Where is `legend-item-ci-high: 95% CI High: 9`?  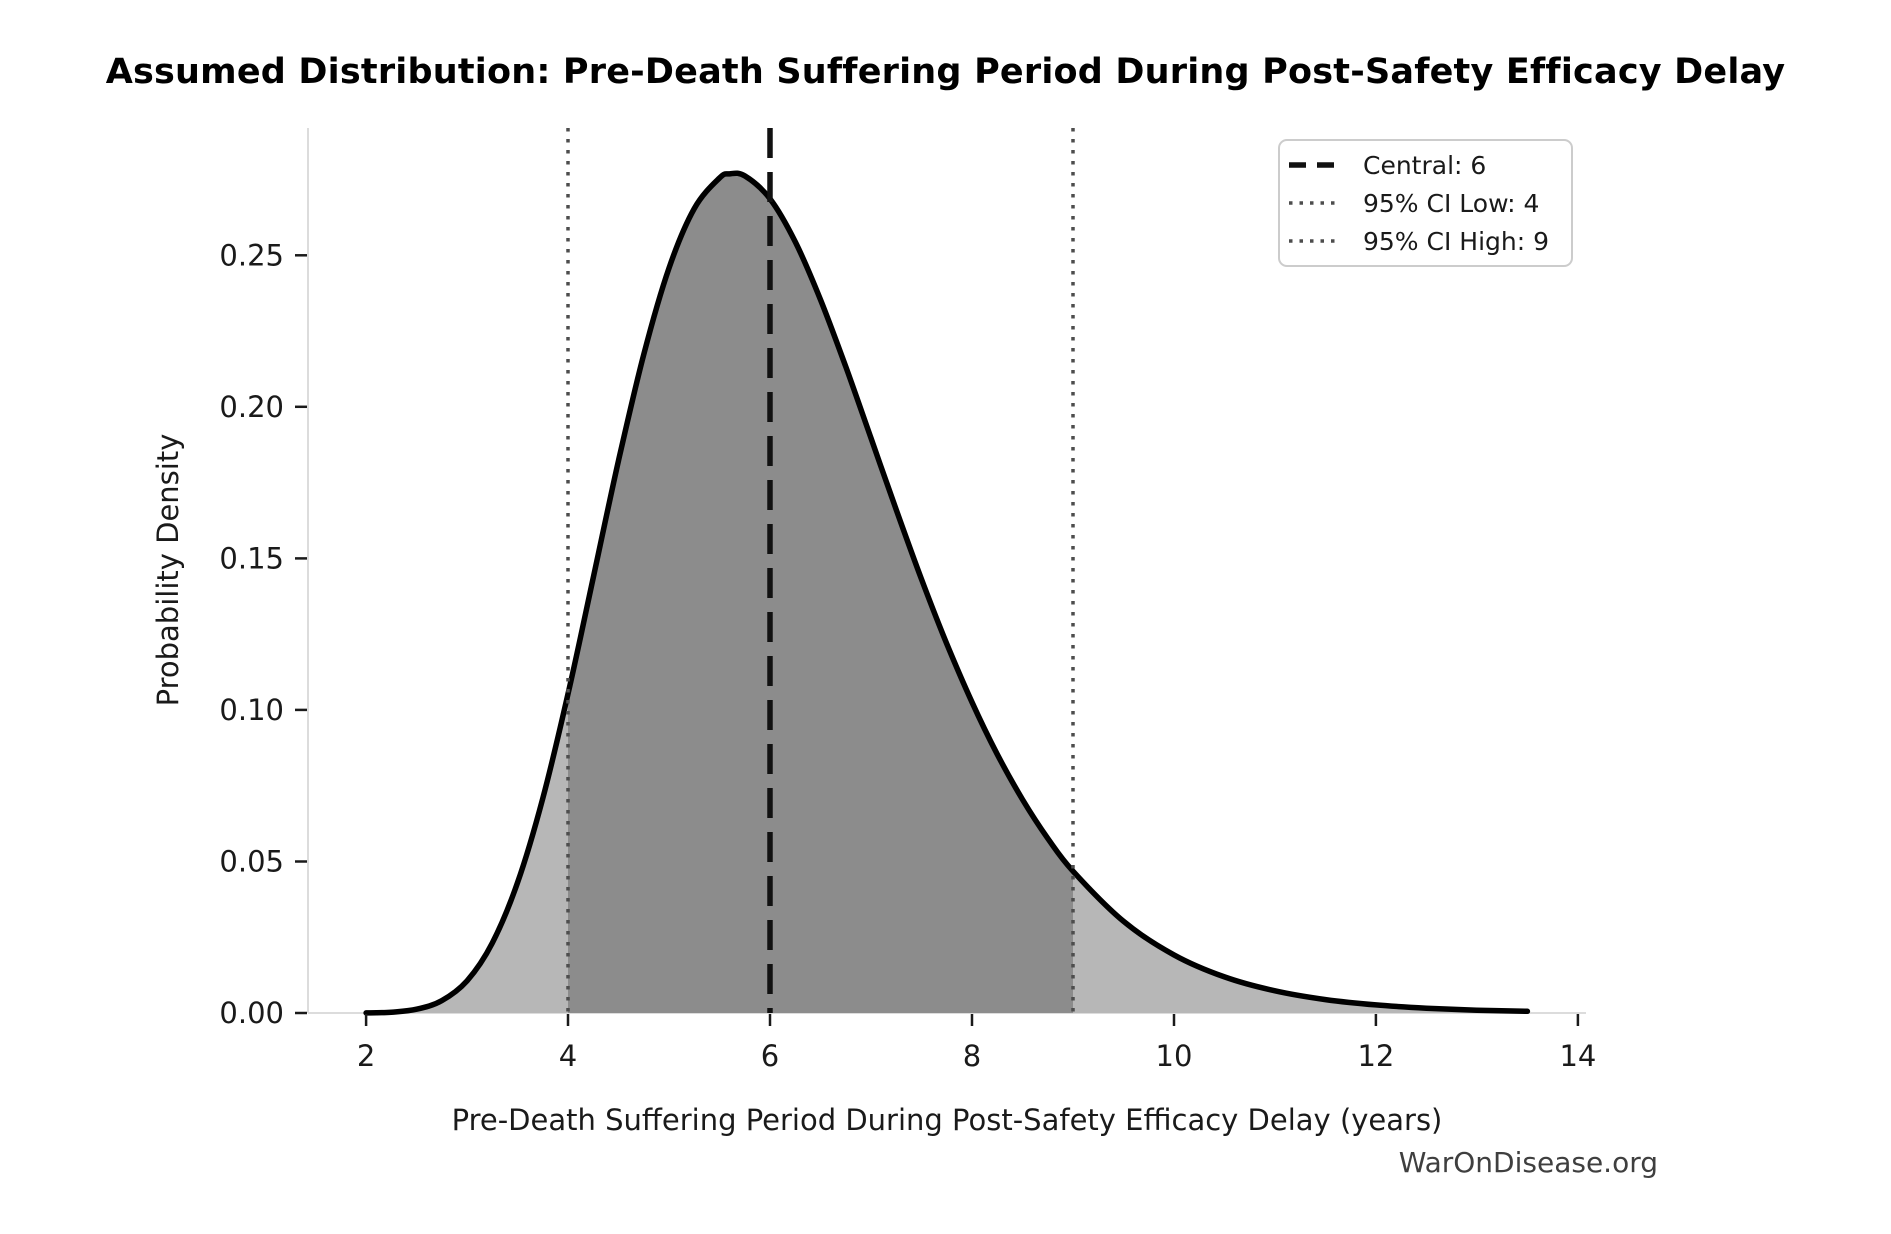
legend-item-ci-high: 95% CI High: 9 is located at coordinates (1424, 241).